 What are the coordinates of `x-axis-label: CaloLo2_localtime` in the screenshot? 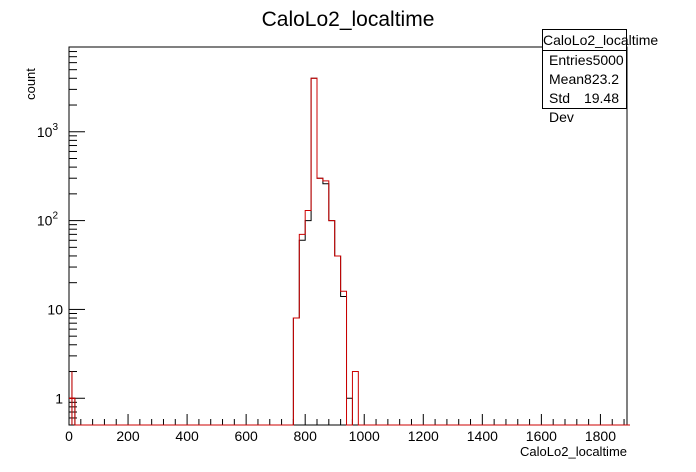 It's located at (573, 451).